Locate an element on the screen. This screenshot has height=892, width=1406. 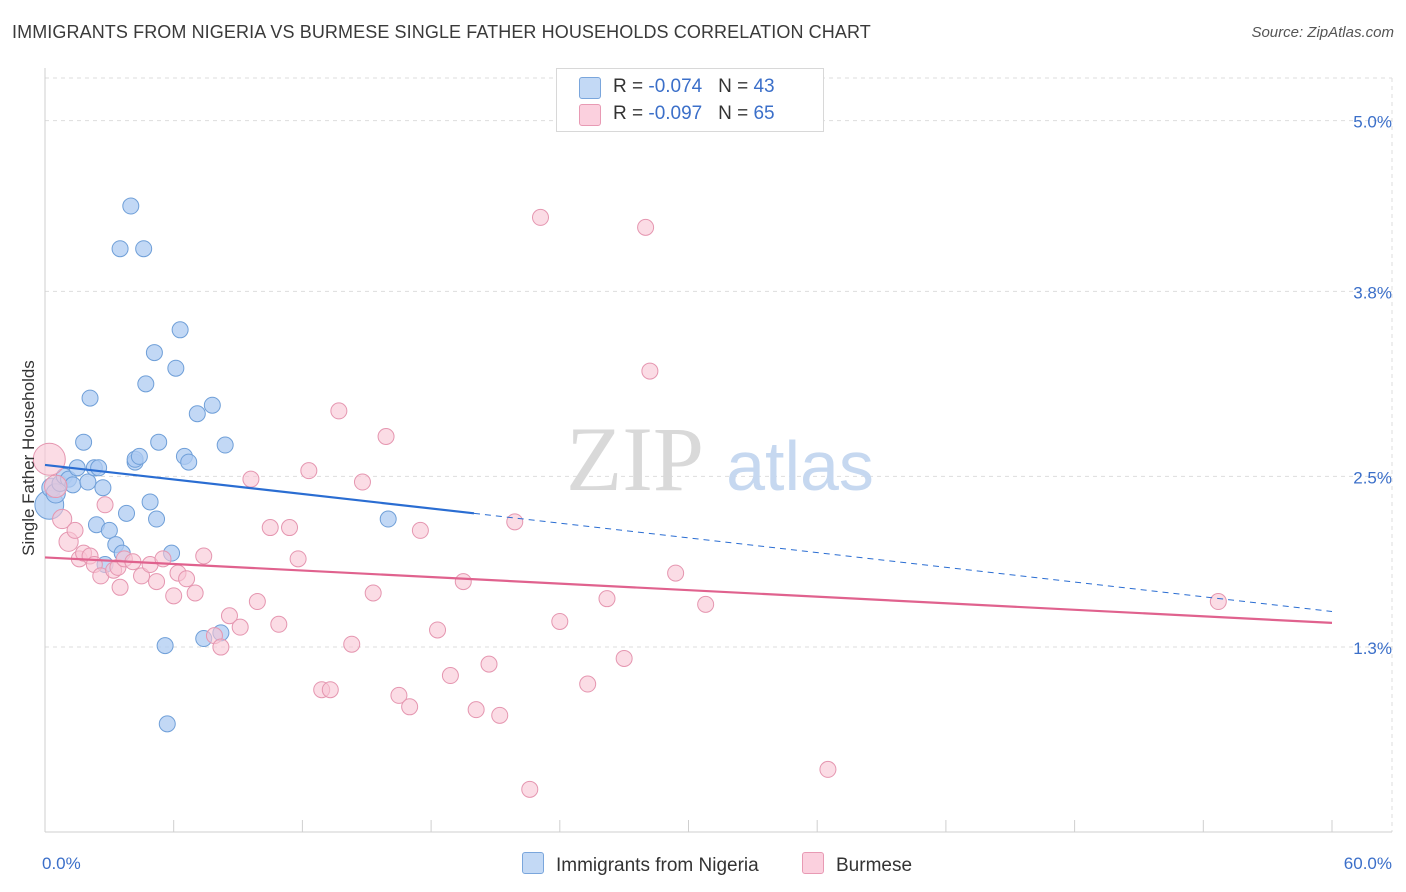
trend-line-nigeria is located at coordinates (259, 489).